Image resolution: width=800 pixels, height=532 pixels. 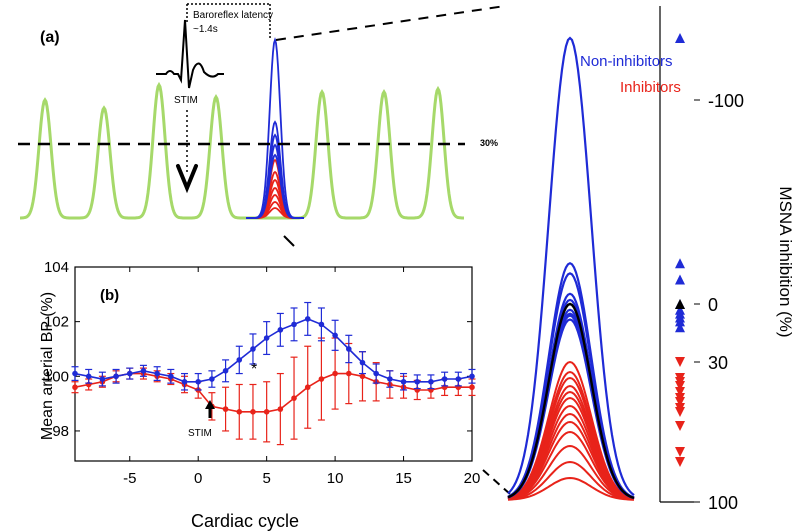 What do you see at coordinates (200, 433) in the screenshot?
I see `stim-label-b: STIM` at bounding box center [200, 433].